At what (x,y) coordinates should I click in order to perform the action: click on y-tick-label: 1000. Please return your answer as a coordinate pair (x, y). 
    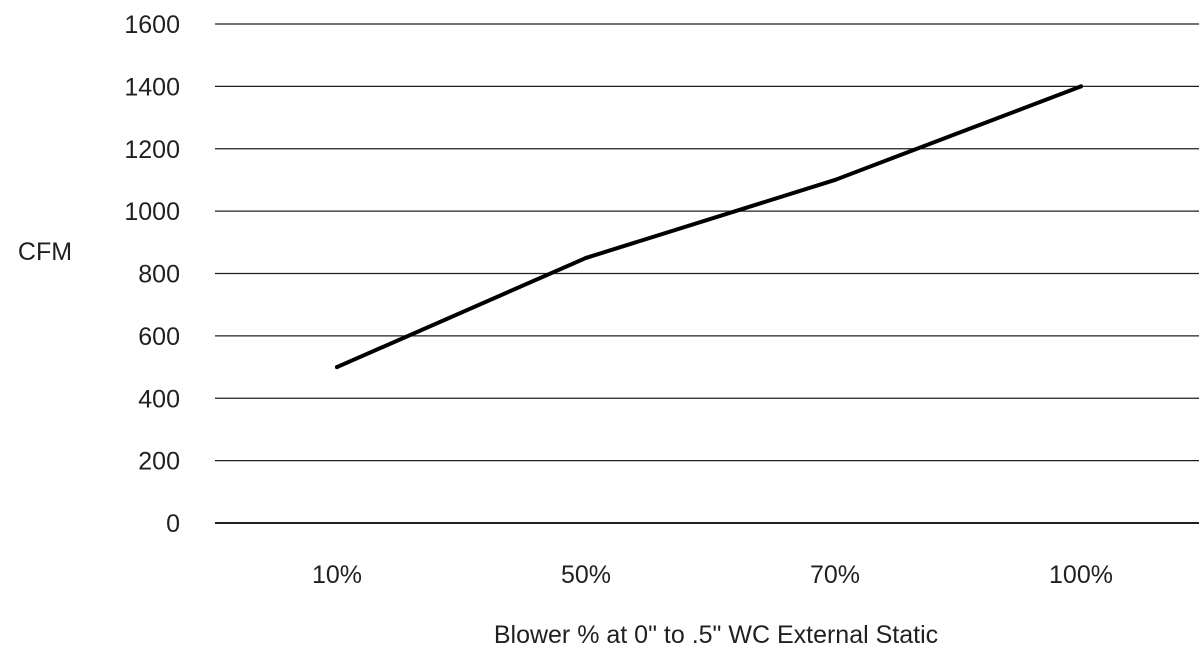
    Looking at the image, I should click on (152, 212).